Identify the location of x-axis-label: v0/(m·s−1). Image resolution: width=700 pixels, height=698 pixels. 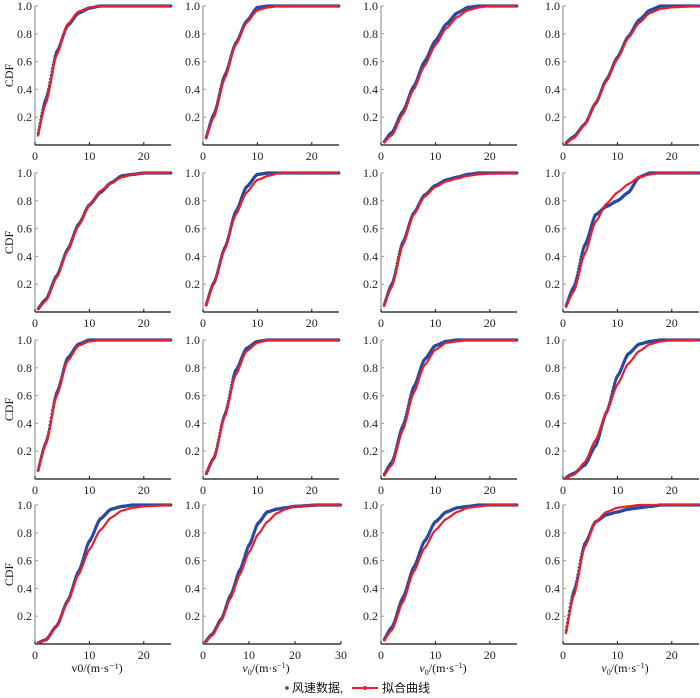
(442, 669).